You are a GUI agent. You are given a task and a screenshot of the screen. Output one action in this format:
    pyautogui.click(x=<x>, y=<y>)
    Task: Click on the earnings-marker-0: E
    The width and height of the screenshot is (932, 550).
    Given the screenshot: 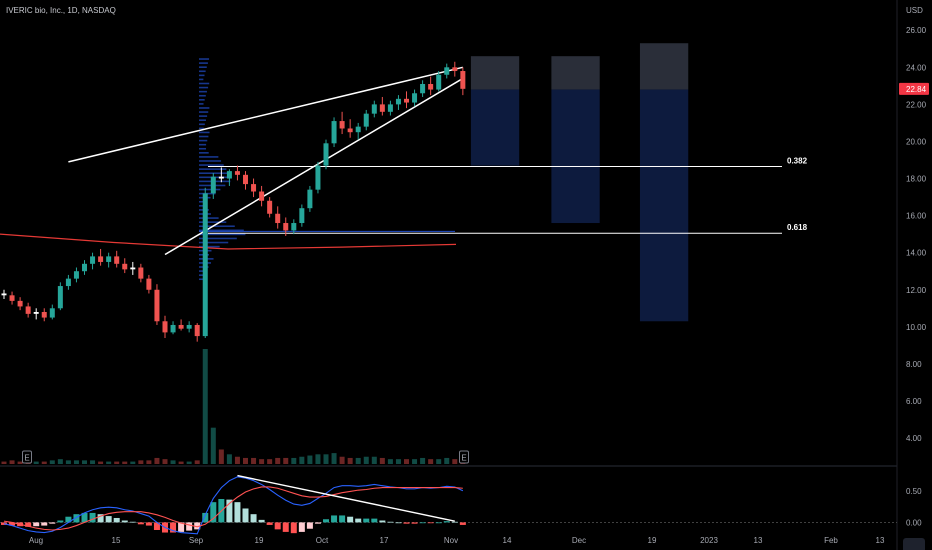 What is the action you would take?
    pyautogui.click(x=26, y=458)
    